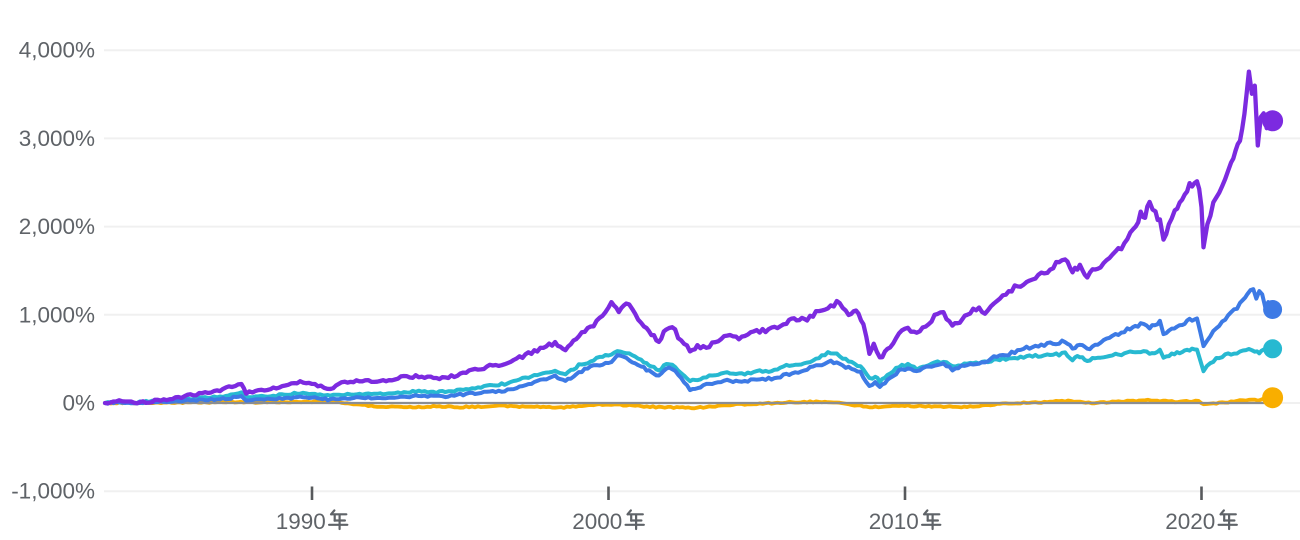 The width and height of the screenshot is (1300, 540). What do you see at coordinates (1273, 121) in the screenshot?
I see `purple-series-end-dot` at bounding box center [1273, 121].